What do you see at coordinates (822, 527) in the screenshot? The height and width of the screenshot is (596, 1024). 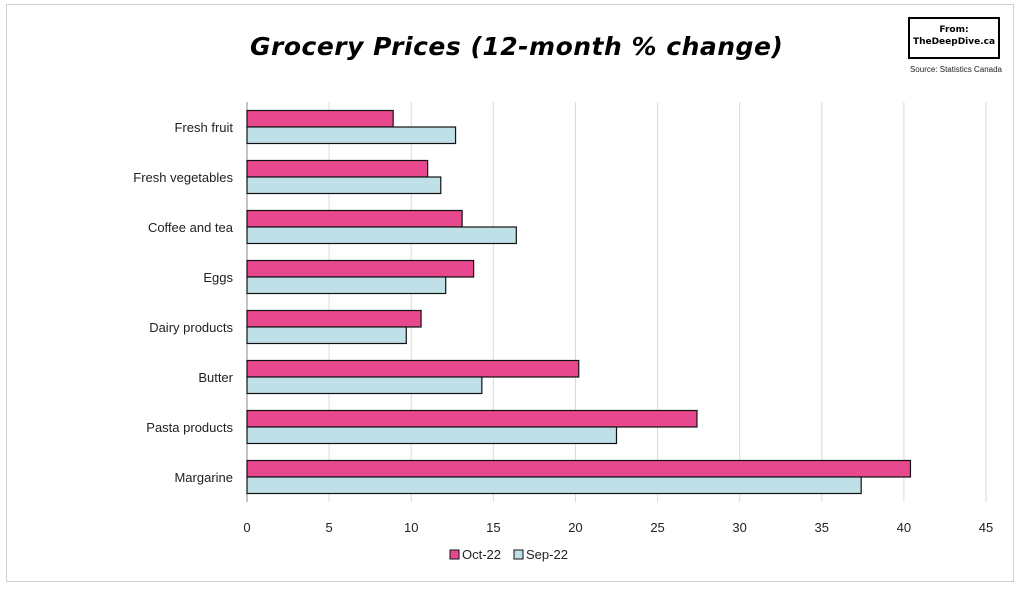 I see `x-tick-label: 35` at bounding box center [822, 527].